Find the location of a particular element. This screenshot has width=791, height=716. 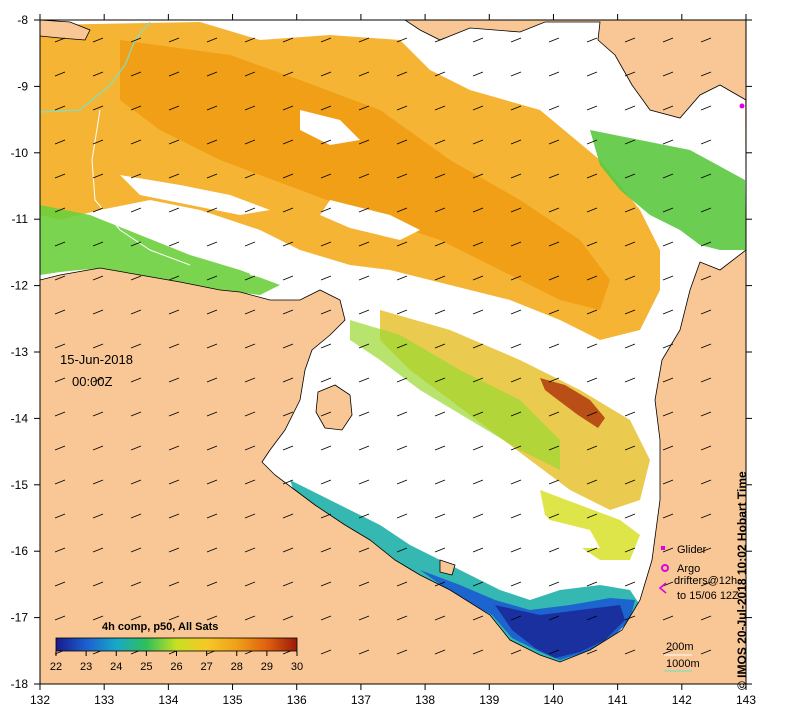

y-tick-label: -13 is located at coordinates (20, 352).